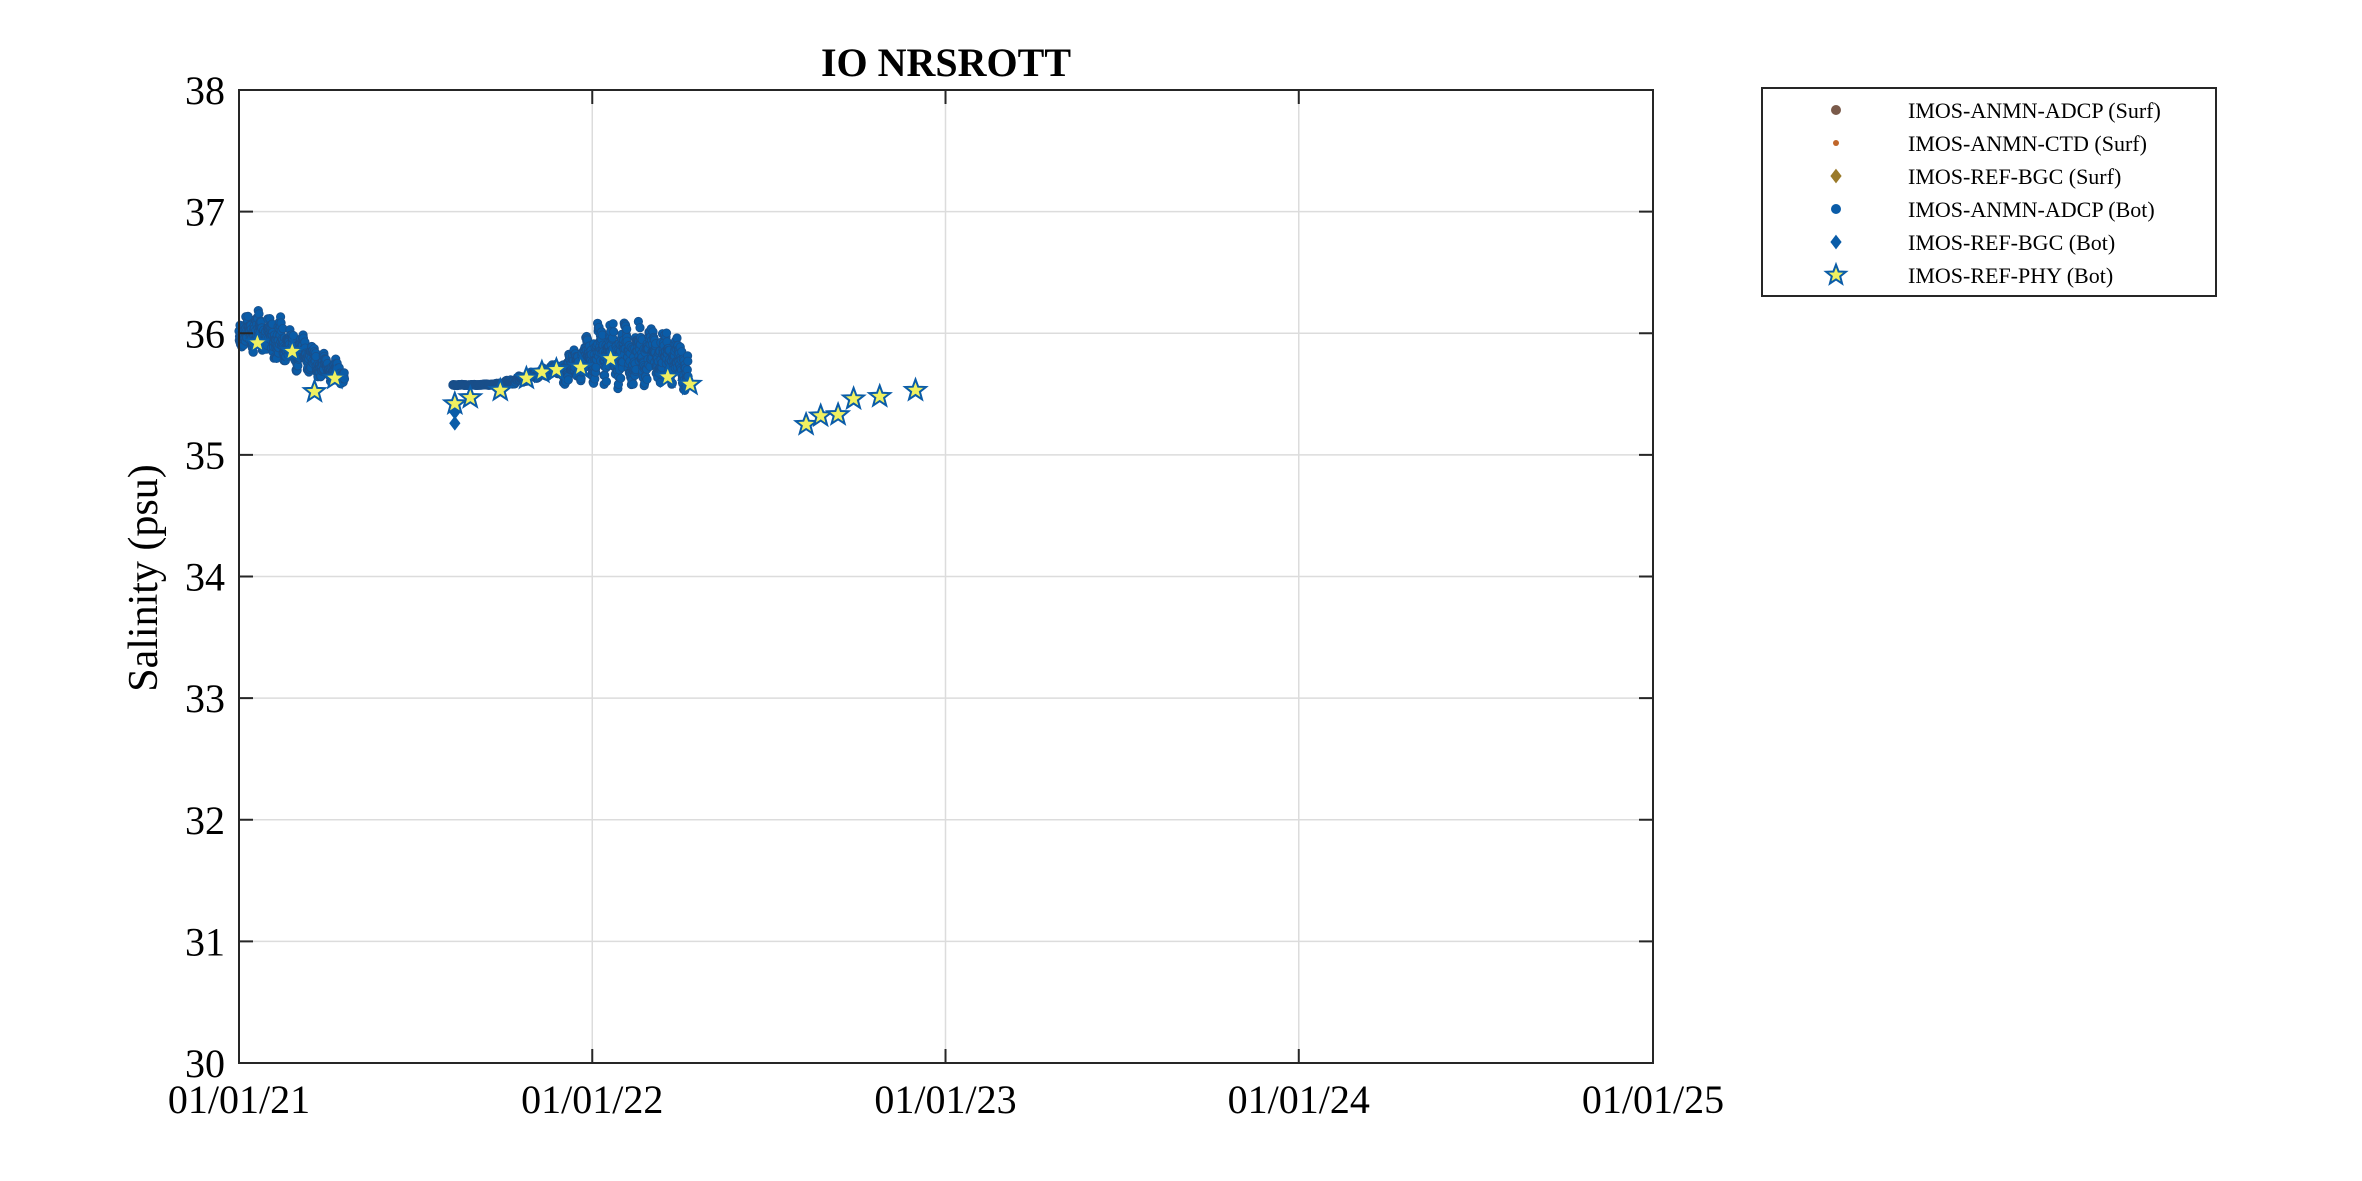 The image size is (2362, 1181). Describe the element at coordinates (205, 333) in the screenshot. I see `y-tick-label: 36` at that location.